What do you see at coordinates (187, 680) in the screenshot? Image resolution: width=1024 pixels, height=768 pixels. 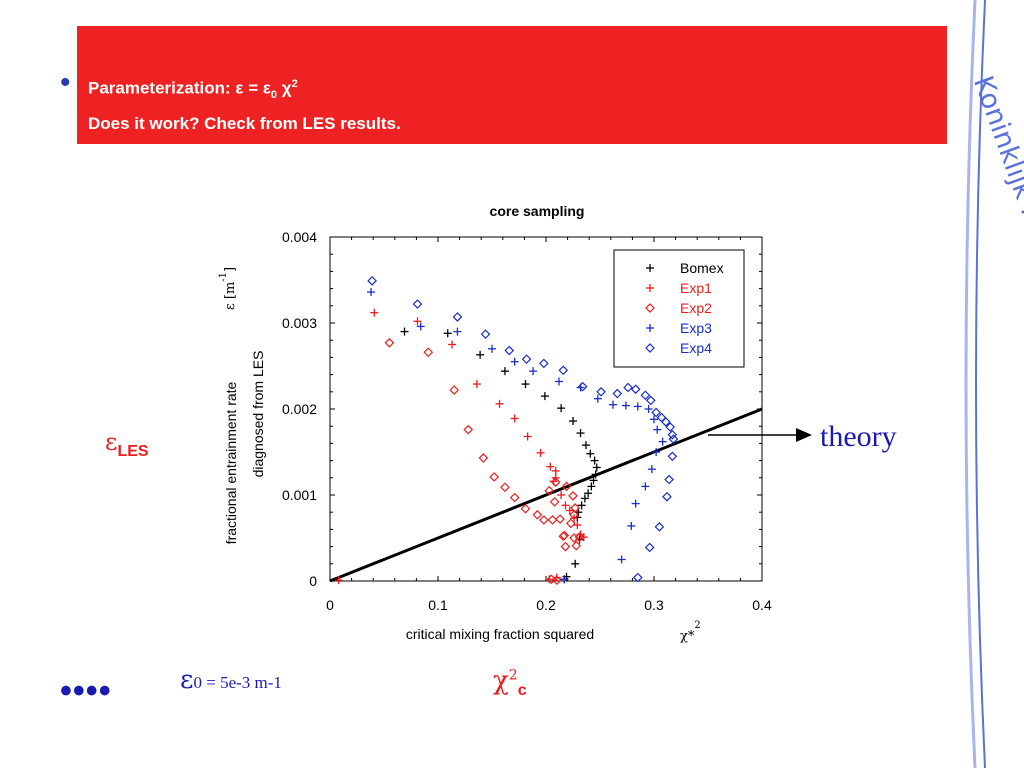 I see `eps0-symbol: ε` at bounding box center [187, 680].